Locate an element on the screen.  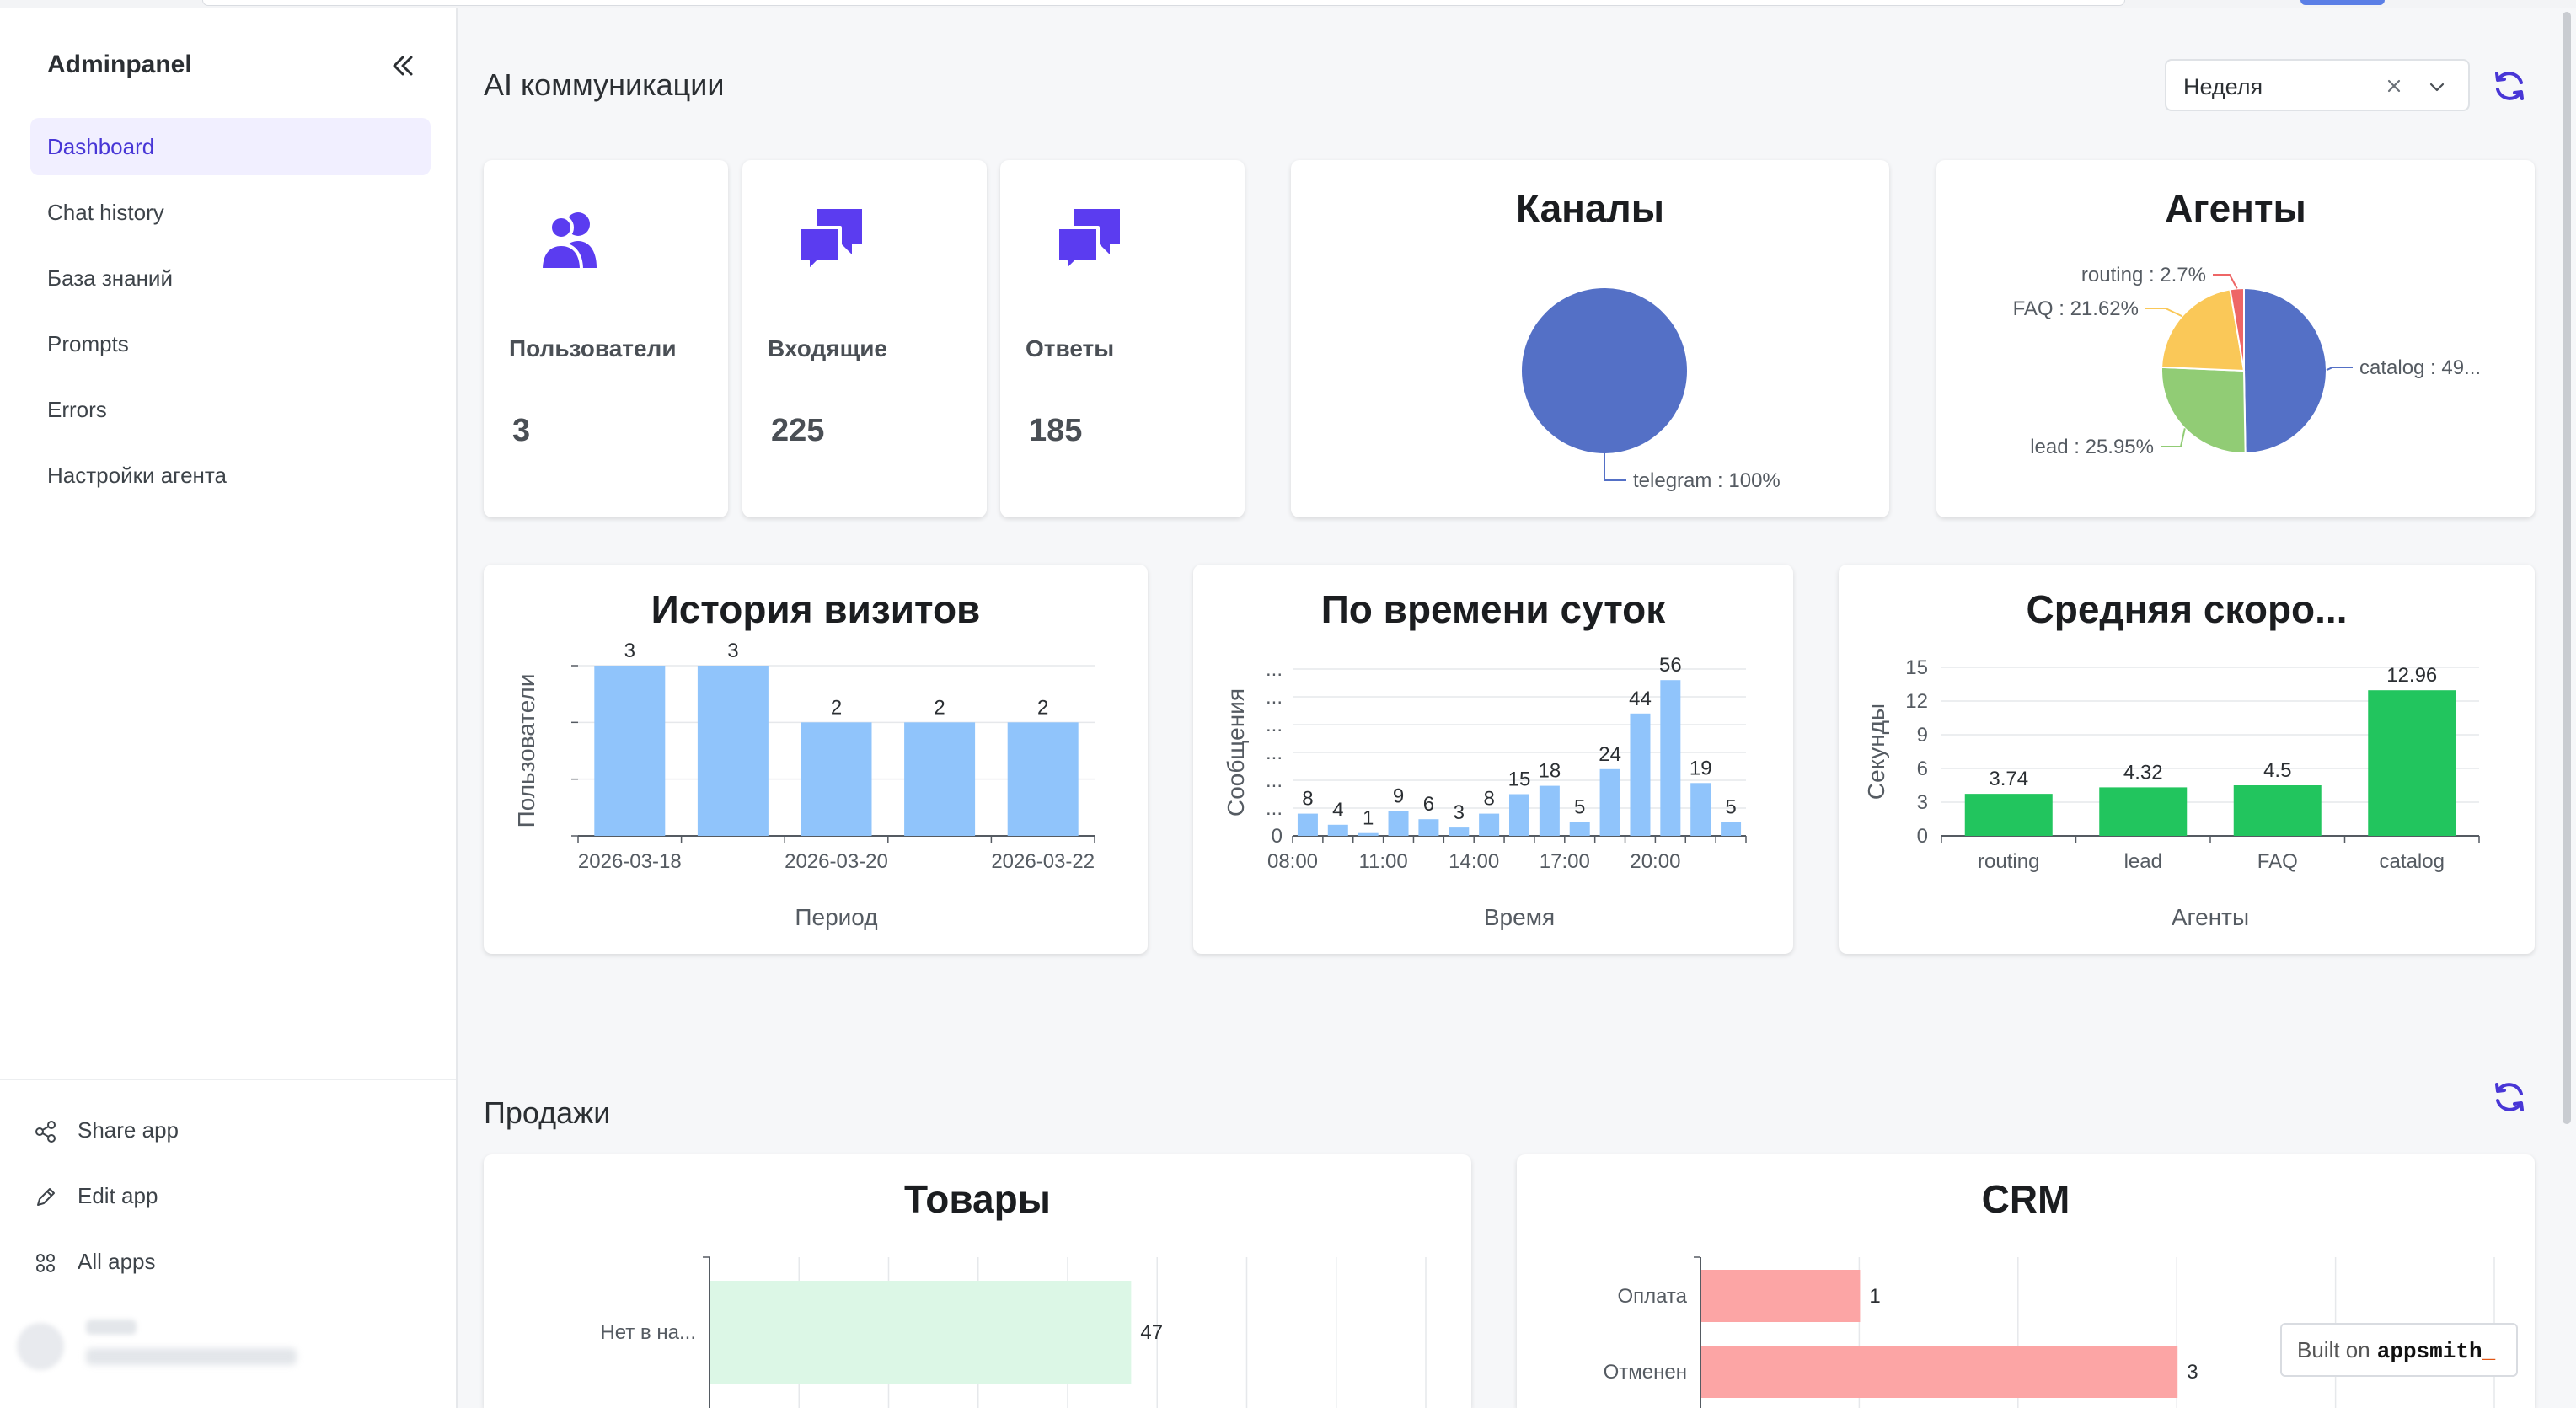
stat-card-users: Пользователи 3 is located at coordinates (606, 338).